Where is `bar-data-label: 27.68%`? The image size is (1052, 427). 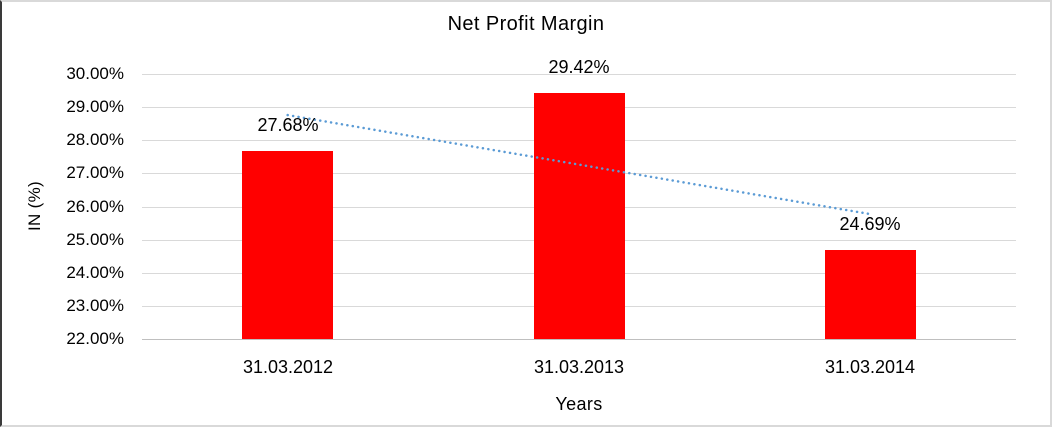
bar-data-label: 27.68% is located at coordinates (288, 125).